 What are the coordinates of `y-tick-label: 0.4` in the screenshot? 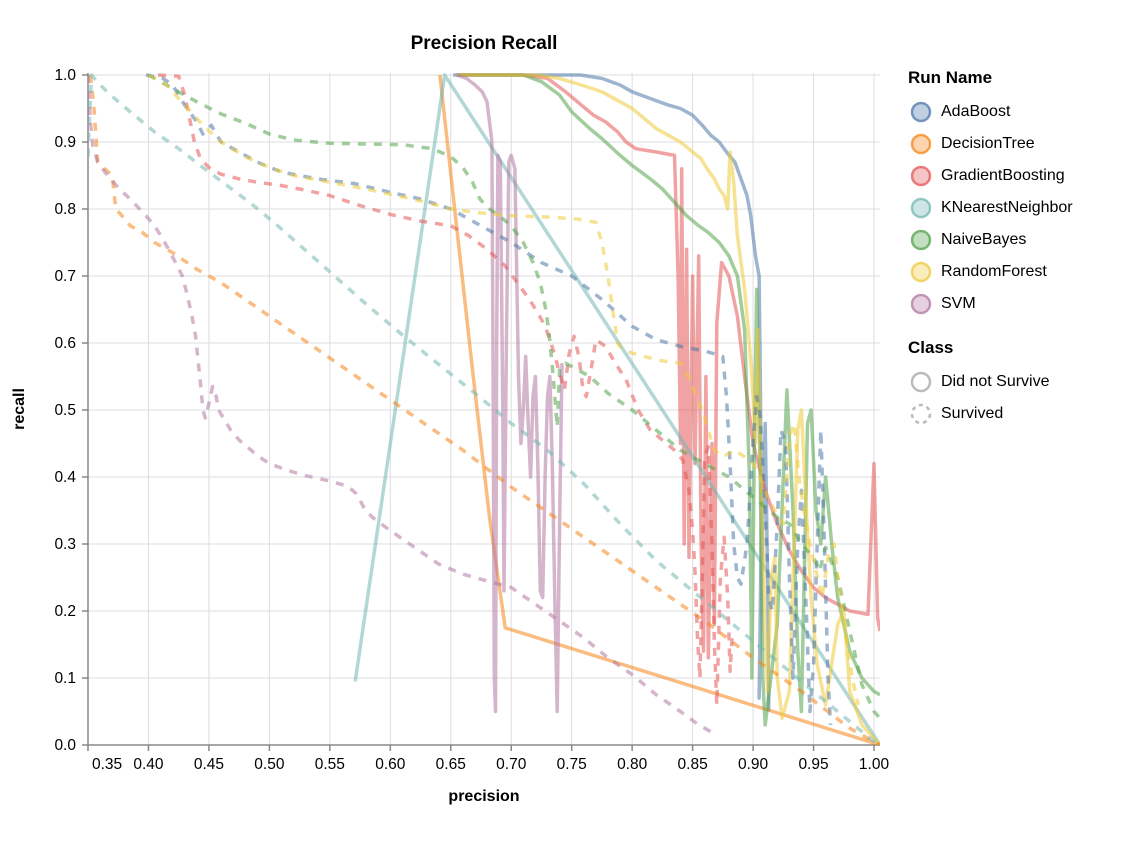 It's located at (65, 477).